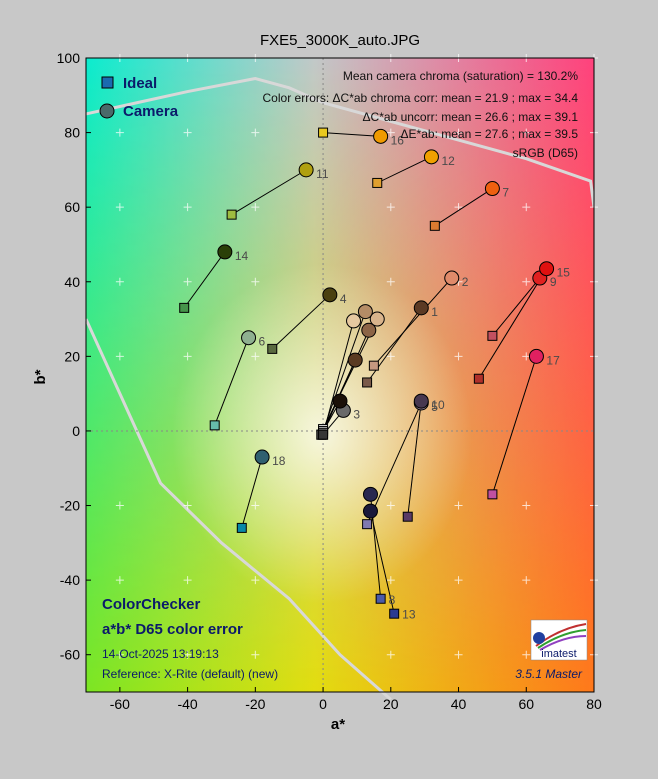  What do you see at coordinates (465, 282) in the screenshot?
I see `patch-label-2: 2` at bounding box center [465, 282].